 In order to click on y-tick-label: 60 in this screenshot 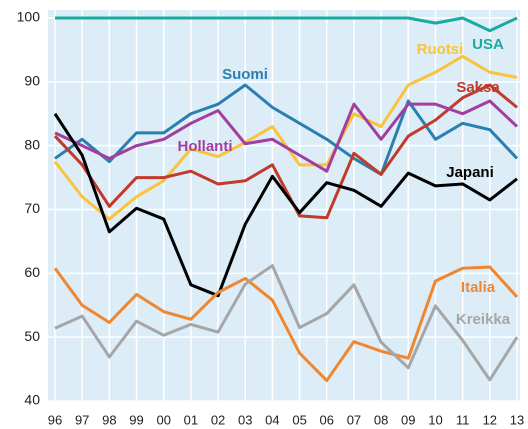, I will do `click(32, 272)`.